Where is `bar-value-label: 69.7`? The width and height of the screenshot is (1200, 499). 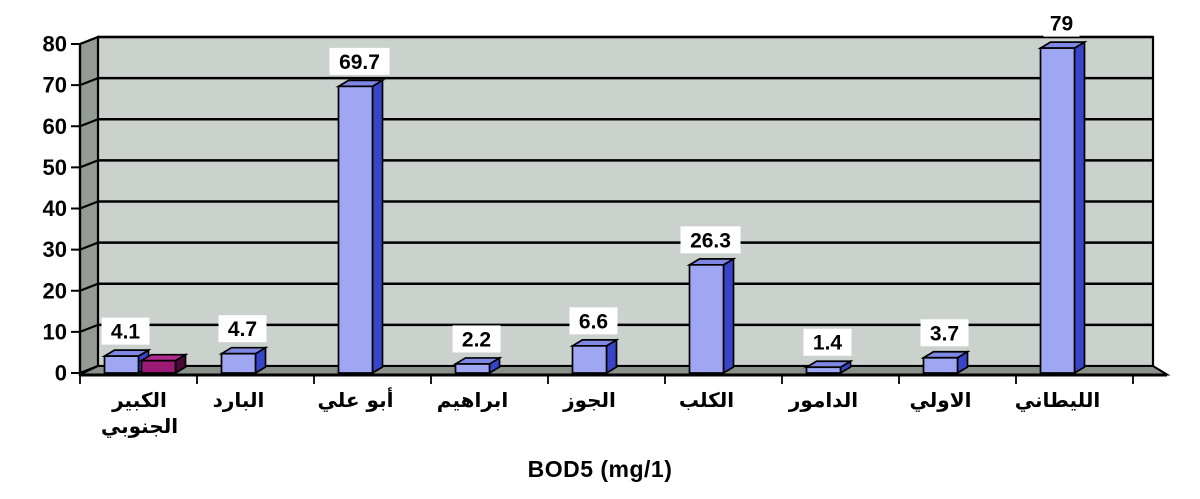 bar-value-label: 69.7 is located at coordinates (359, 62).